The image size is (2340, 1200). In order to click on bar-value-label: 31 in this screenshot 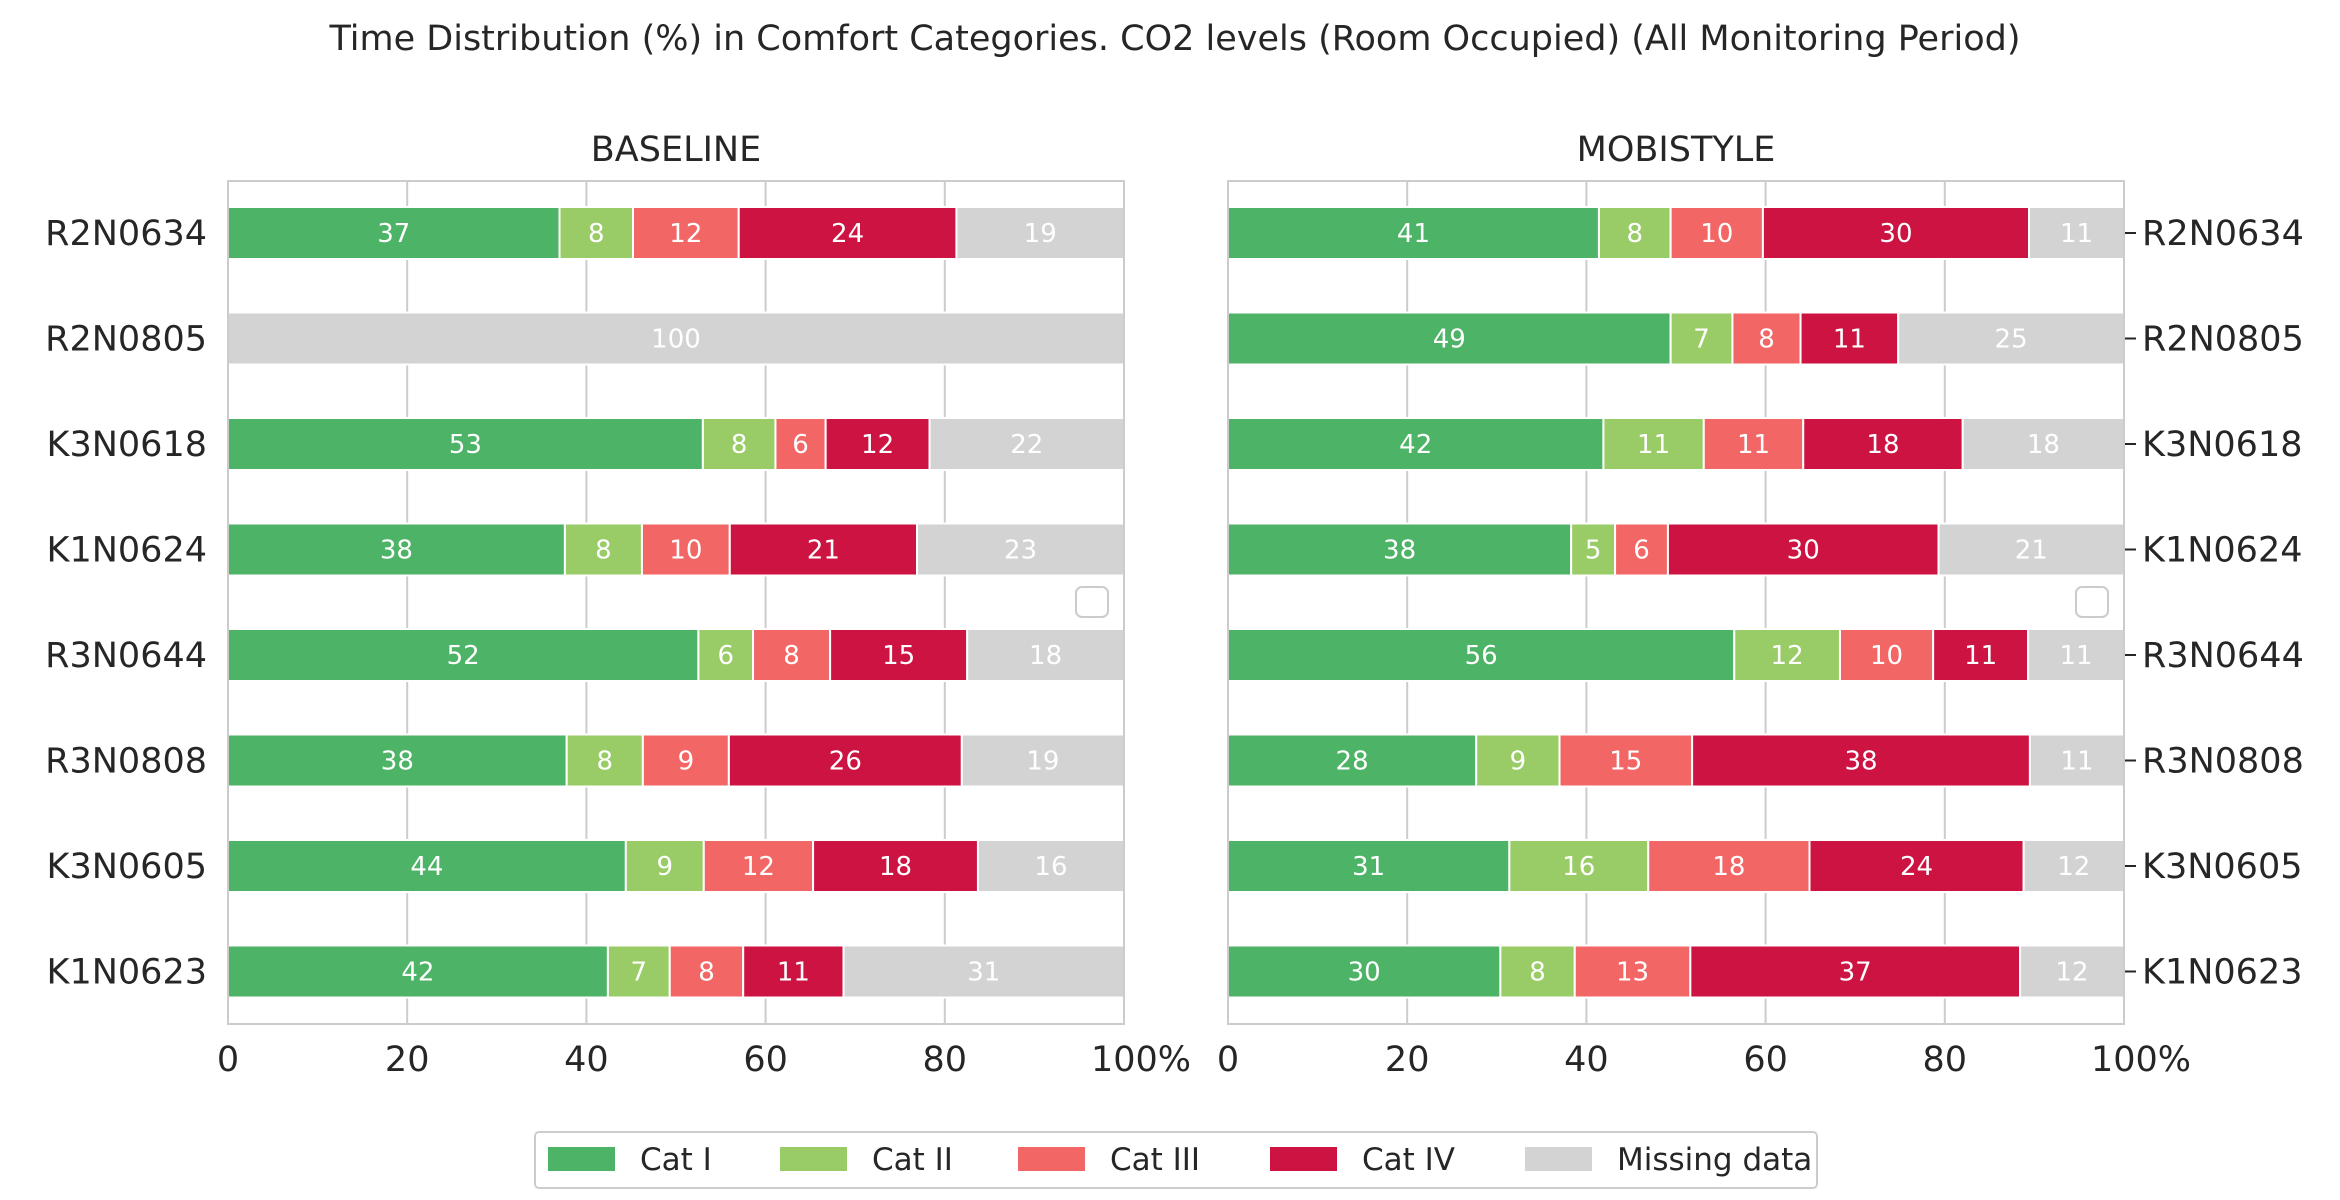, I will do `click(983, 973)`.